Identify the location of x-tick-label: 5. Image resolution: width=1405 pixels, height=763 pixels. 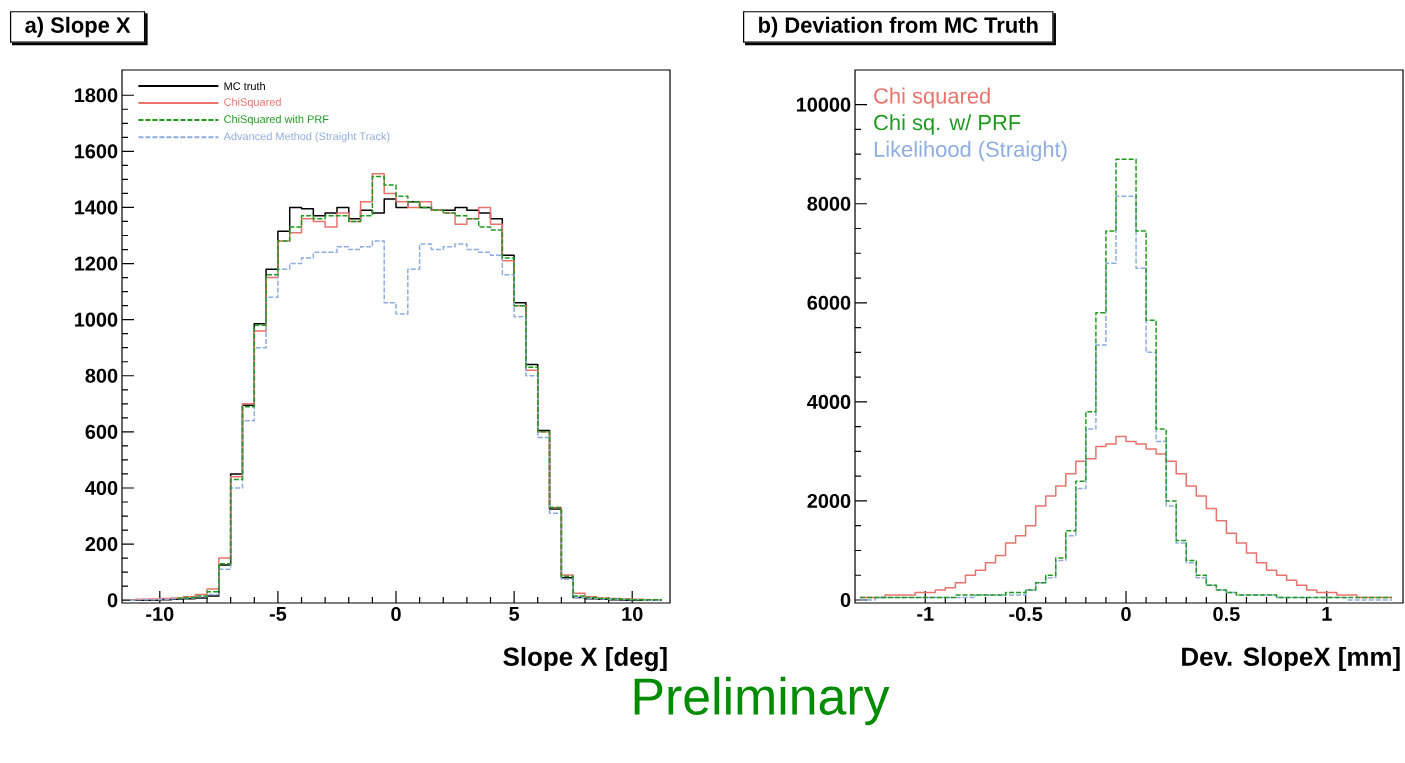
(514, 613).